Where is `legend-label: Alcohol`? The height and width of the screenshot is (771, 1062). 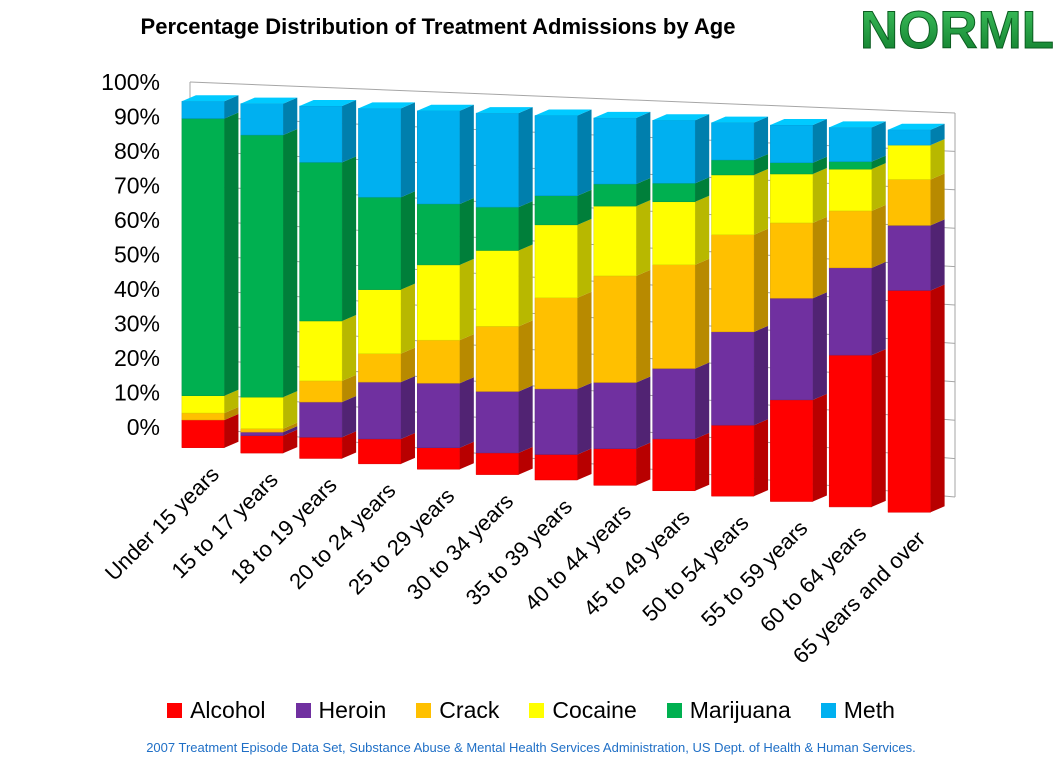
legend-label: Alcohol is located at coordinates (228, 710).